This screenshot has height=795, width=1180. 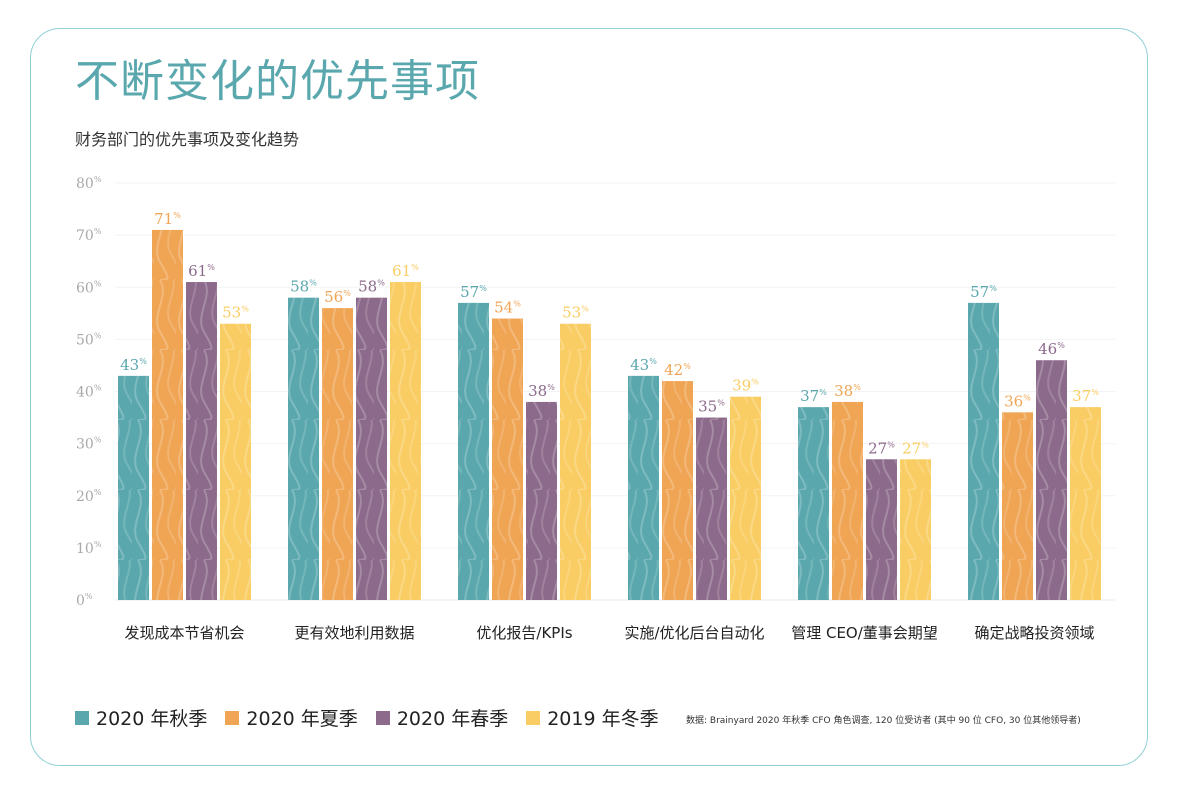 I want to click on data-label-spring-2020: 58%, so click(x=371, y=287).